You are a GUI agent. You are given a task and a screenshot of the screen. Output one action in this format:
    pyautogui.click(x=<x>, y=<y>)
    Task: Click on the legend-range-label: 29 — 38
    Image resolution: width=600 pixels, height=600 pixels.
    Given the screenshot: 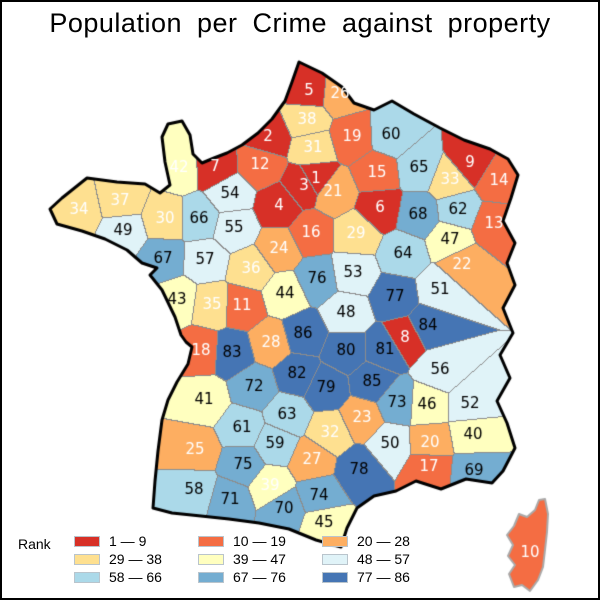 What is the action you would take?
    pyautogui.click(x=135, y=559)
    